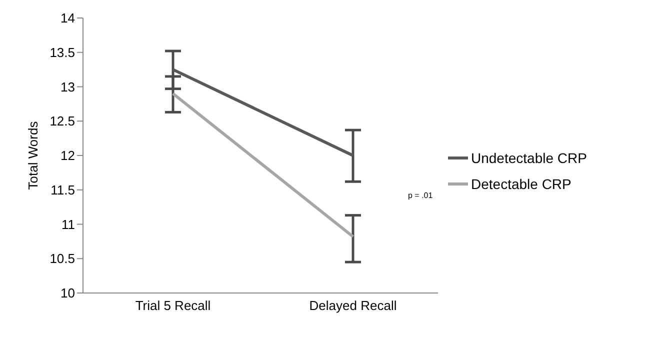  I want to click on y-tick-label: 13.5, so click(62, 52).